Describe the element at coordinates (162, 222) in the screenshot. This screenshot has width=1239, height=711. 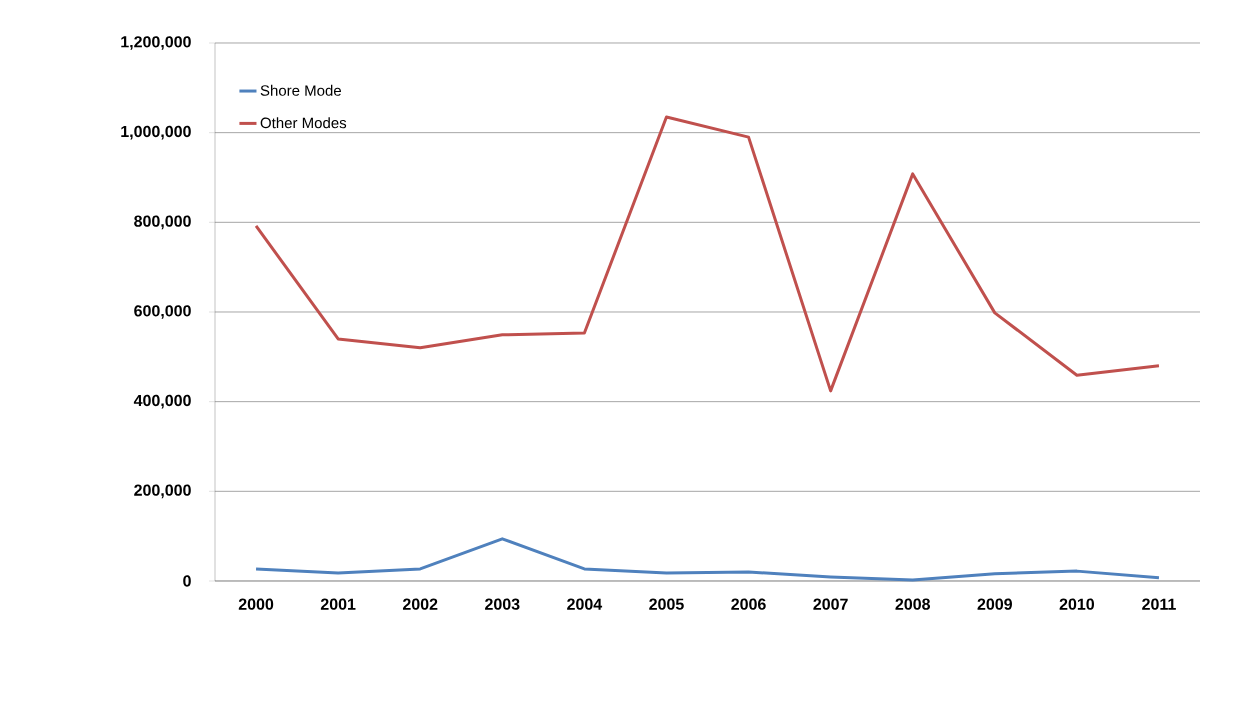
I see `y-tick-label: 800,000` at that location.